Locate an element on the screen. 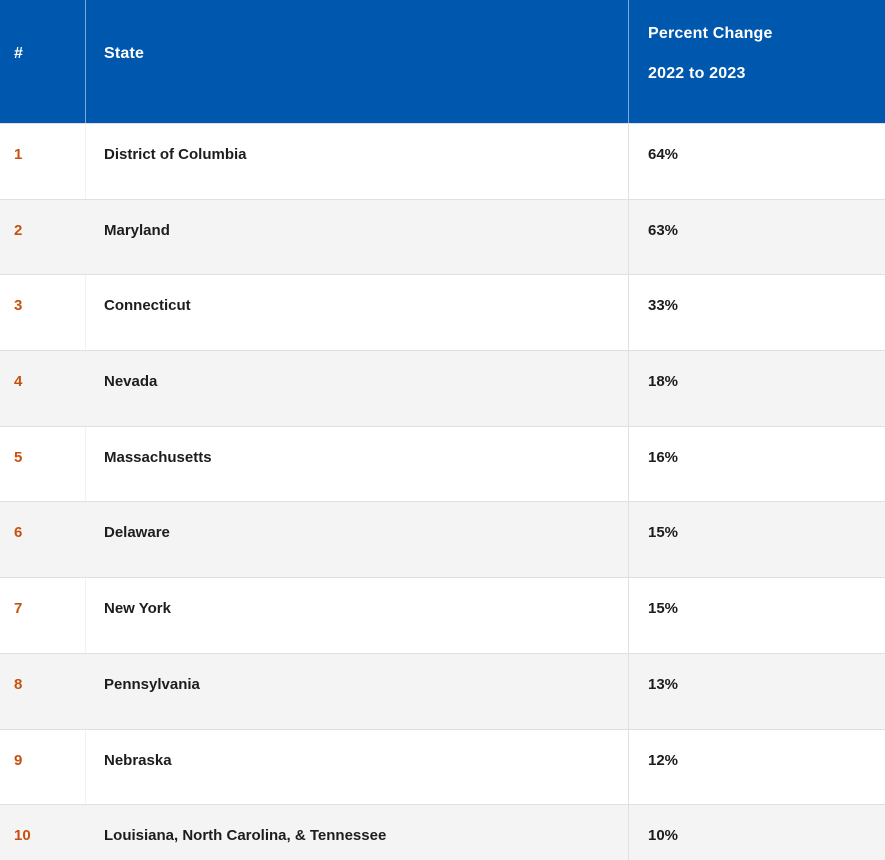  rank-cell: 4 is located at coordinates (43, 388).